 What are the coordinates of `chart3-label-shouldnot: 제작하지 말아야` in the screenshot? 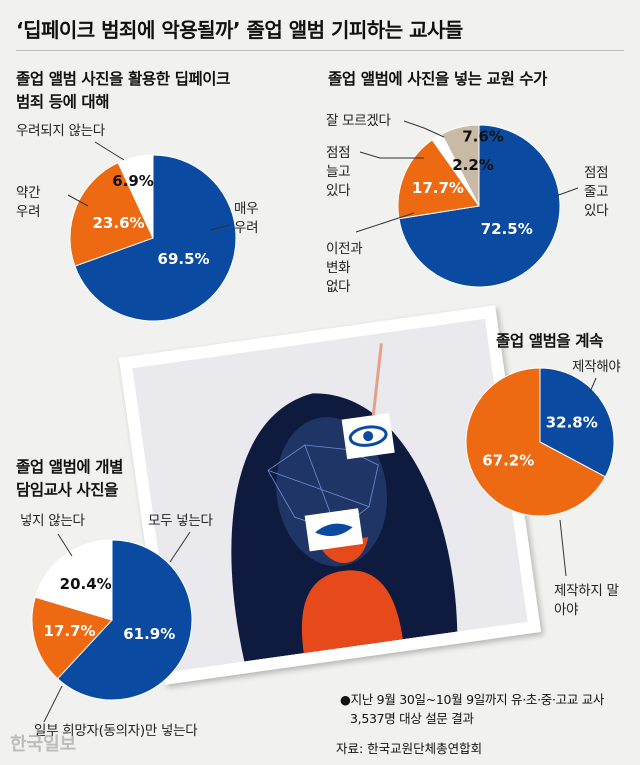 It's located at (586, 600).